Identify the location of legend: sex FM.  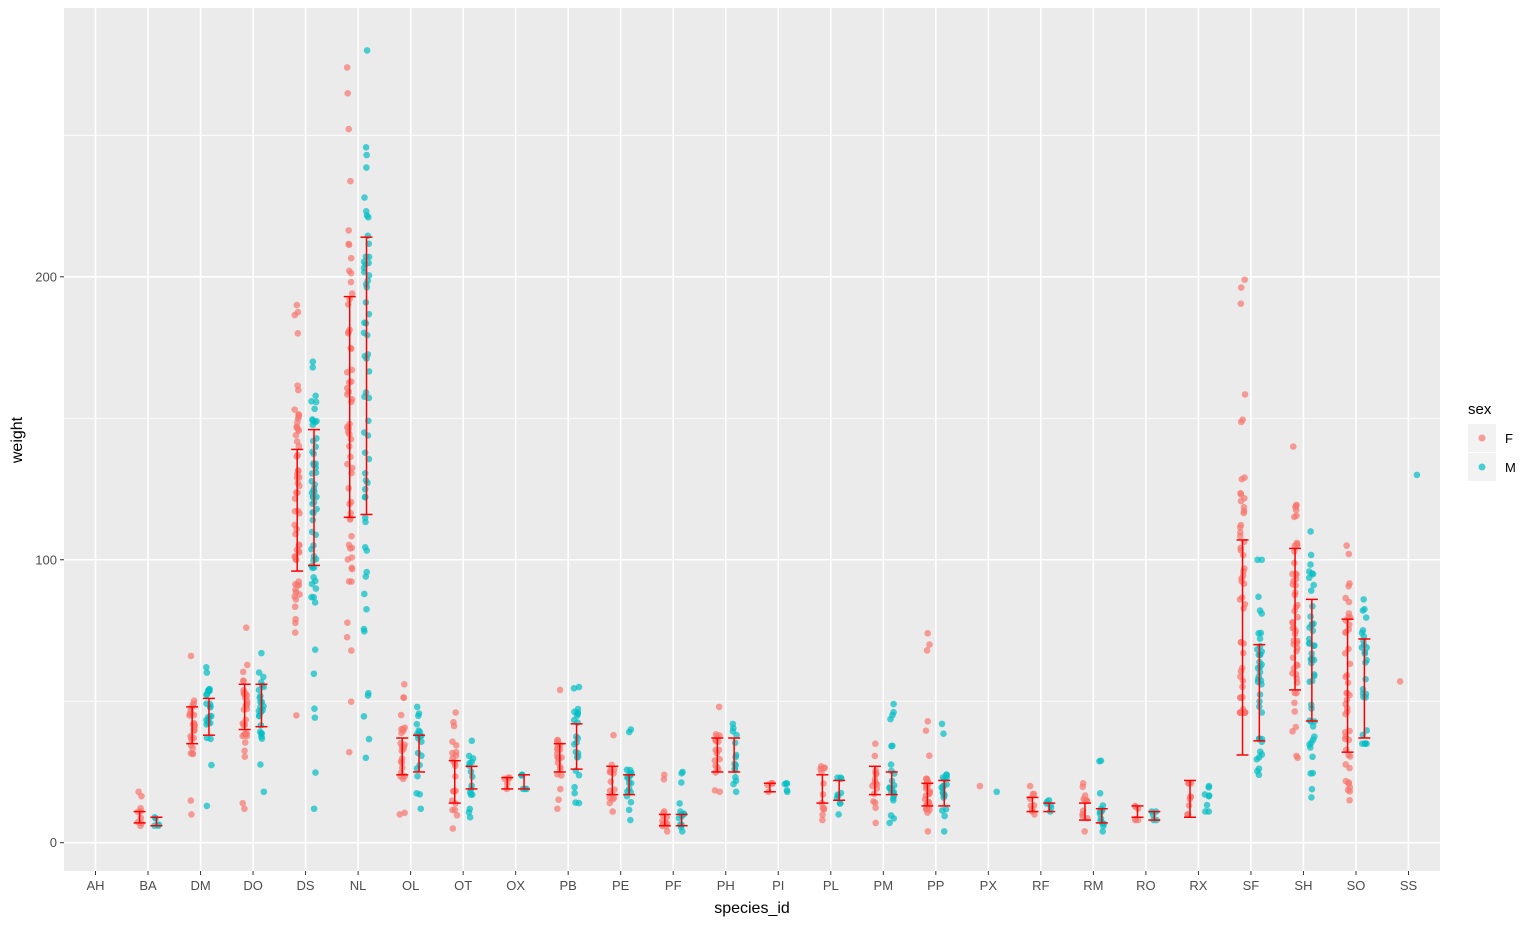
(1492, 441).